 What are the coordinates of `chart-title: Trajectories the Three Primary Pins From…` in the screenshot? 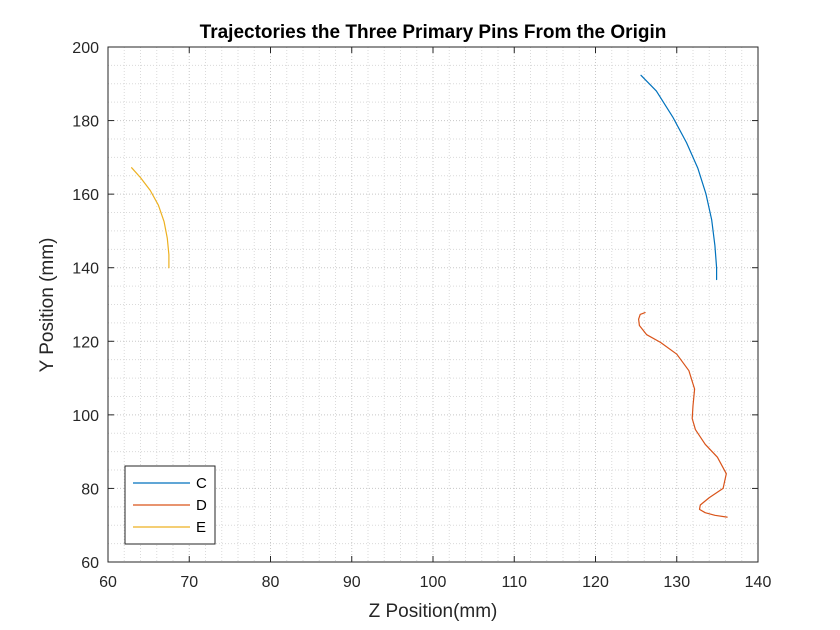 It's located at (433, 32).